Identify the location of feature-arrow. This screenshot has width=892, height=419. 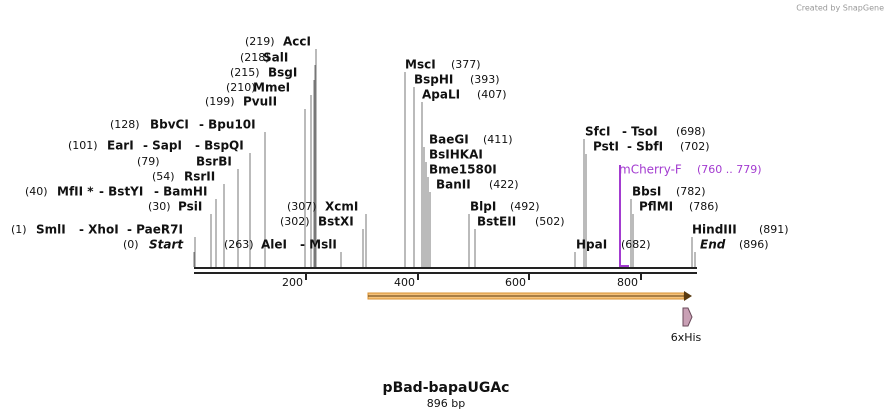
(688, 296).